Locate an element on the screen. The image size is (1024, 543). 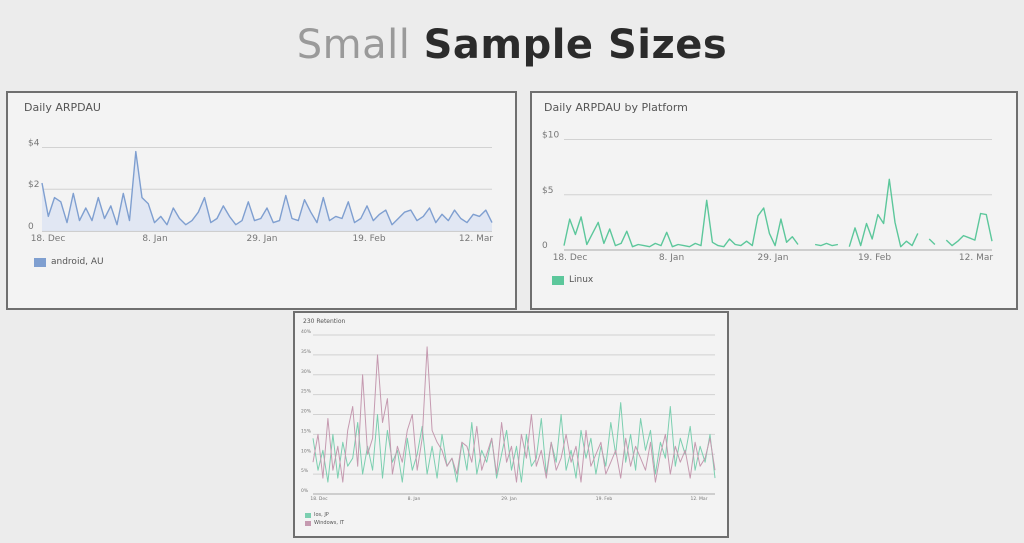
chart-title: Daily ARPDAU is located at coordinates (62, 107).